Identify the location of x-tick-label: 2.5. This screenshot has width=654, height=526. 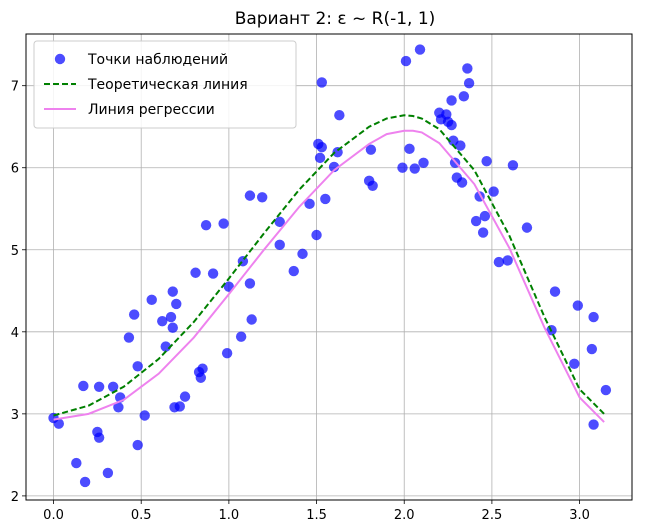
(492, 515).